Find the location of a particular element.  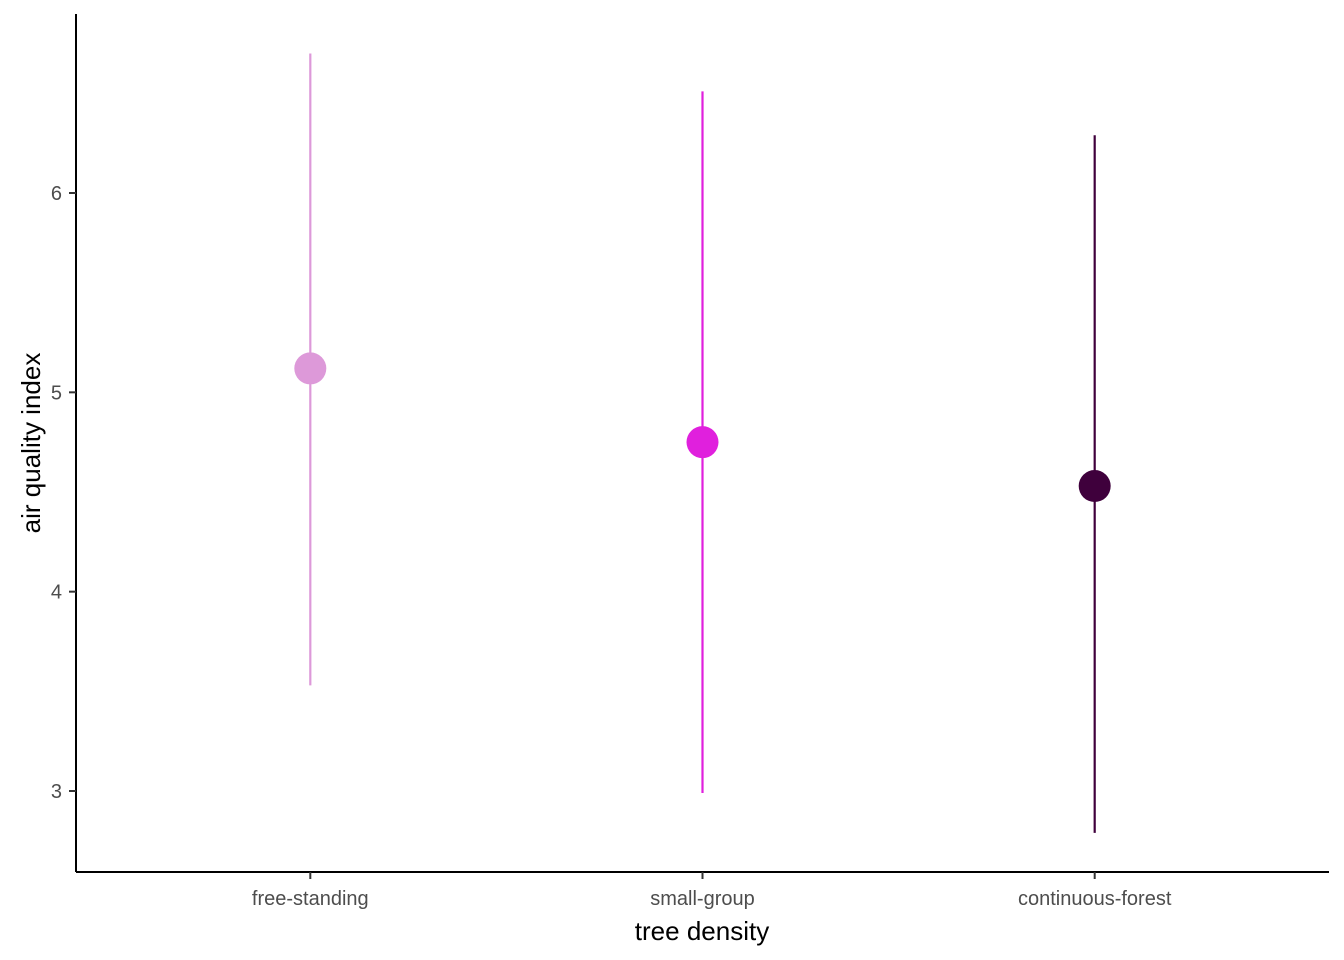

point-free-standing is located at coordinates (310, 368).